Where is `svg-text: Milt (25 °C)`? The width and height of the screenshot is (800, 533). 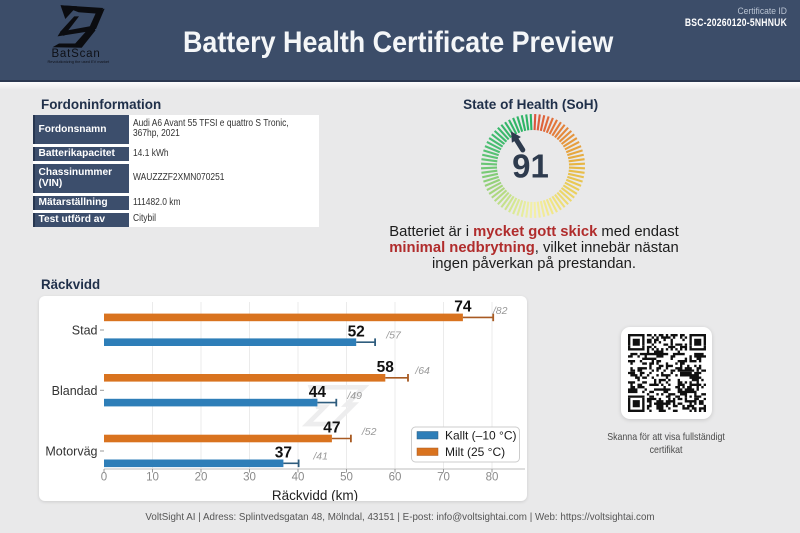
svg-text: Milt (25 °C) is located at coordinates (475, 452).